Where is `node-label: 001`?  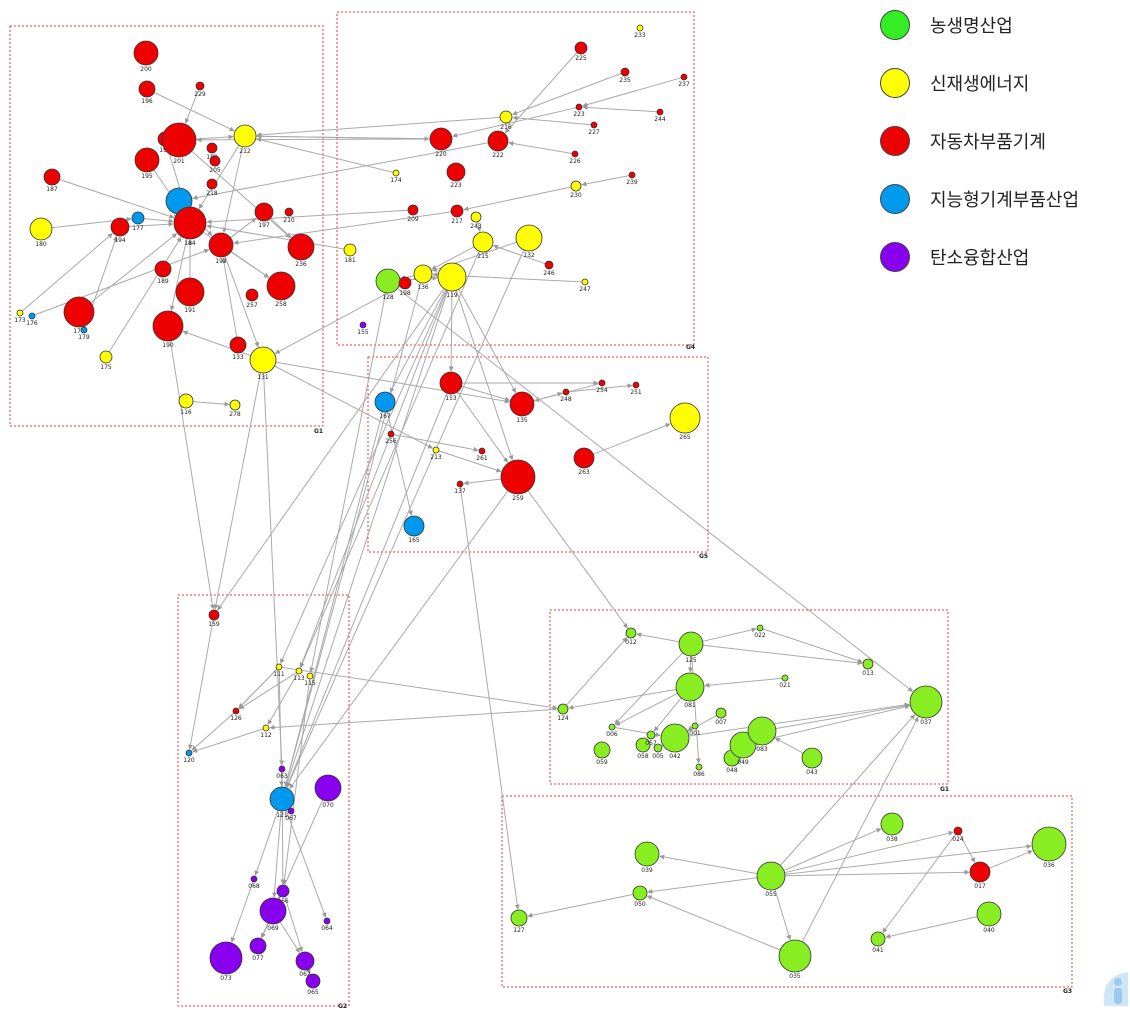
node-label: 001 is located at coordinates (695, 733).